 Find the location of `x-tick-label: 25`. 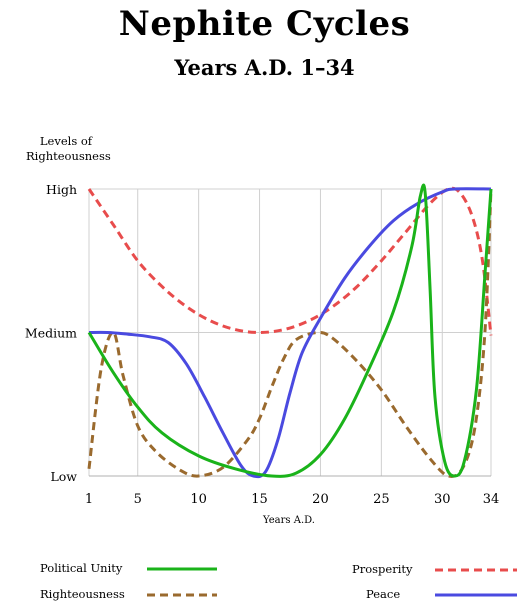

x-tick-label: 25 is located at coordinates (381, 499).